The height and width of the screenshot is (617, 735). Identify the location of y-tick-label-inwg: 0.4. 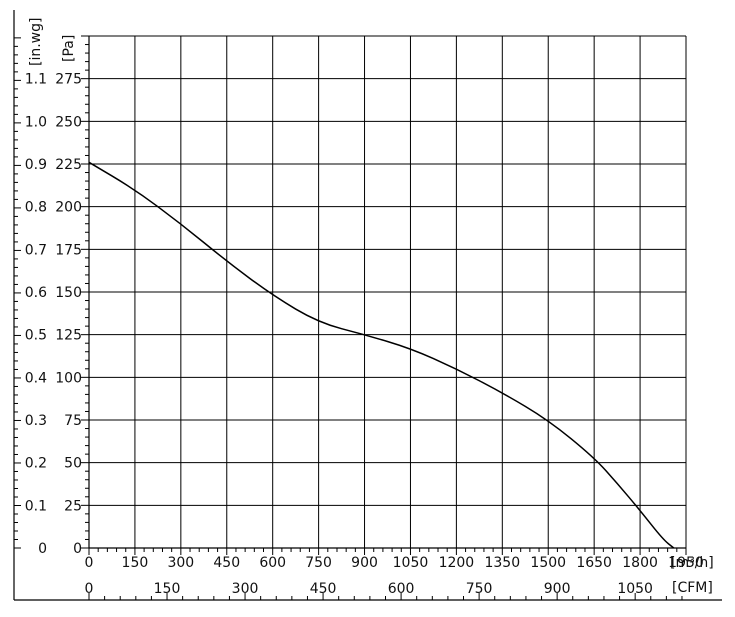
(36, 378).